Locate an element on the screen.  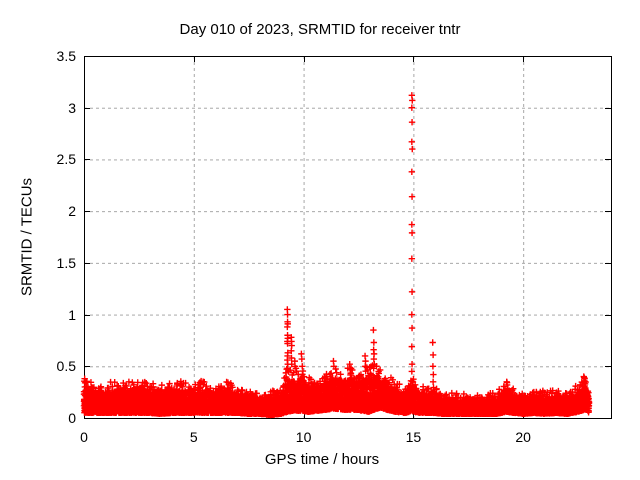
y-tick-label: 3 is located at coordinates (72, 107).